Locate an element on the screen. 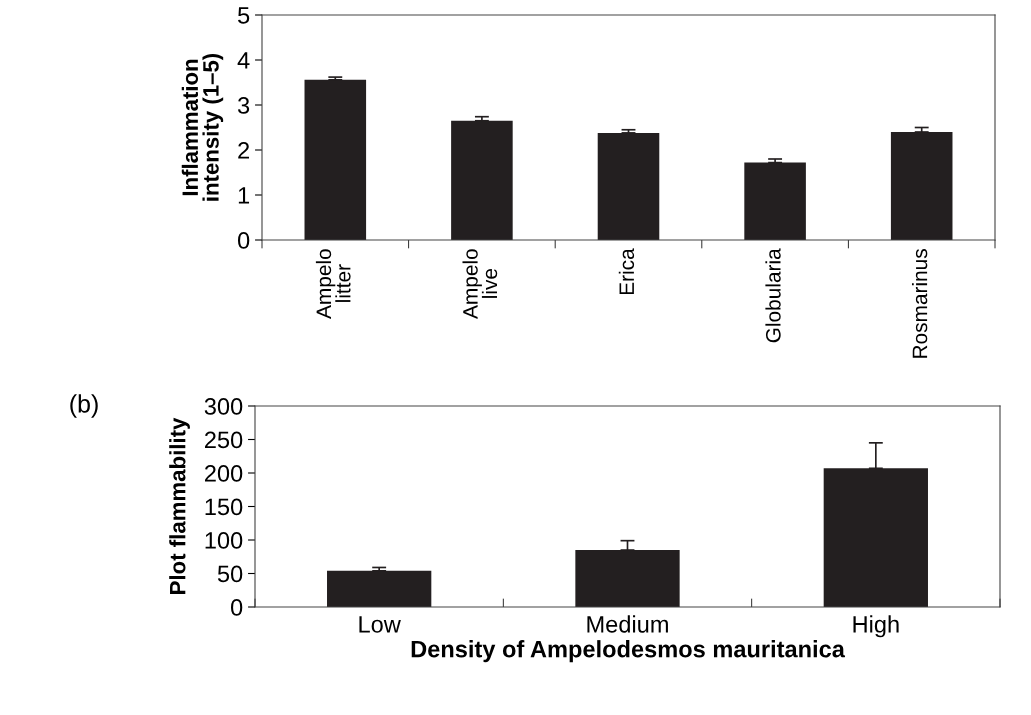 This screenshot has width=1031, height=715. y-tick-label: 2 is located at coordinates (244, 150).